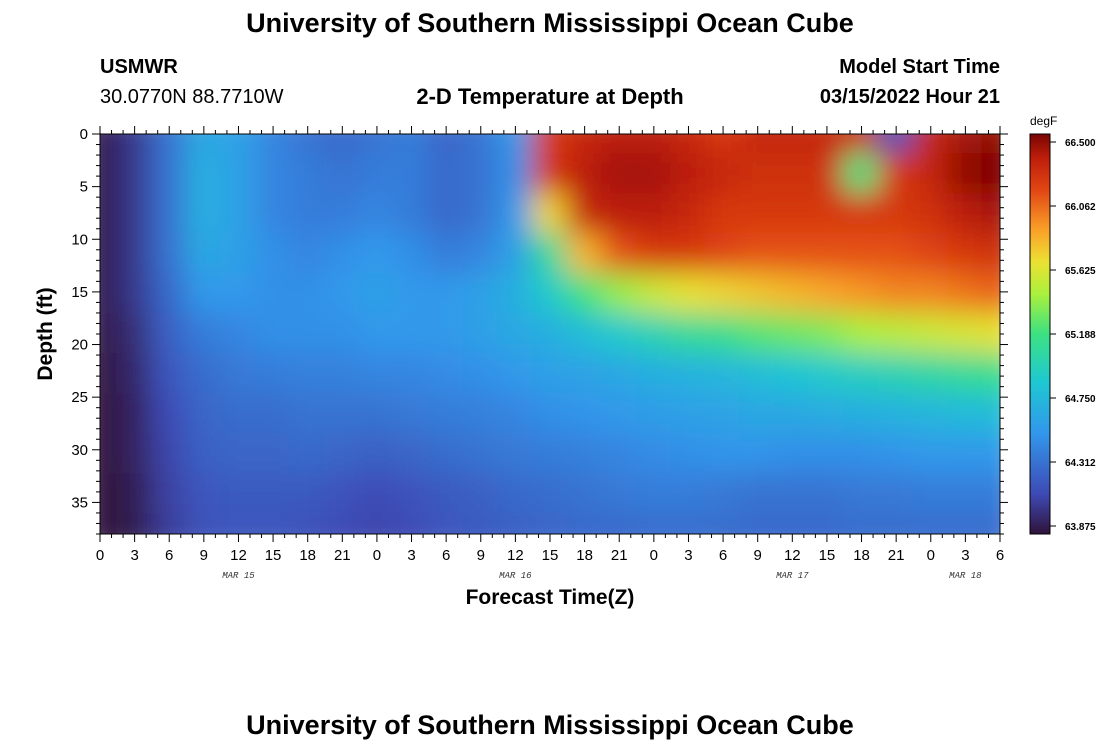 This screenshot has width=1100, height=750. What do you see at coordinates (192, 97) in the screenshot?
I see `station-coords: 30.0770N 88.7710W` at bounding box center [192, 97].